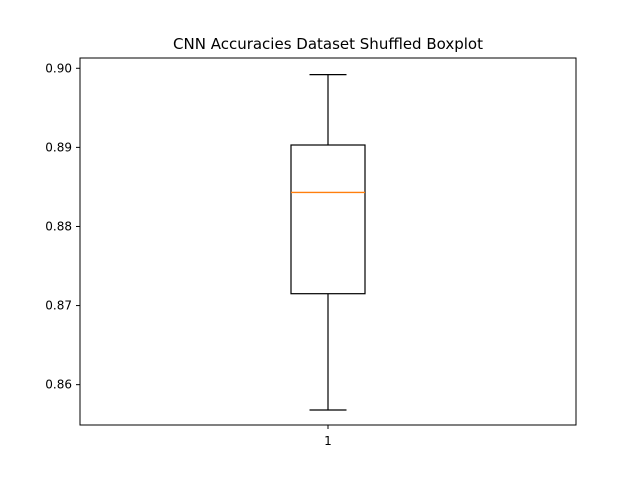  Describe the element at coordinates (58, 306) in the screenshot. I see `y-tick-label: 0.87` at that location.